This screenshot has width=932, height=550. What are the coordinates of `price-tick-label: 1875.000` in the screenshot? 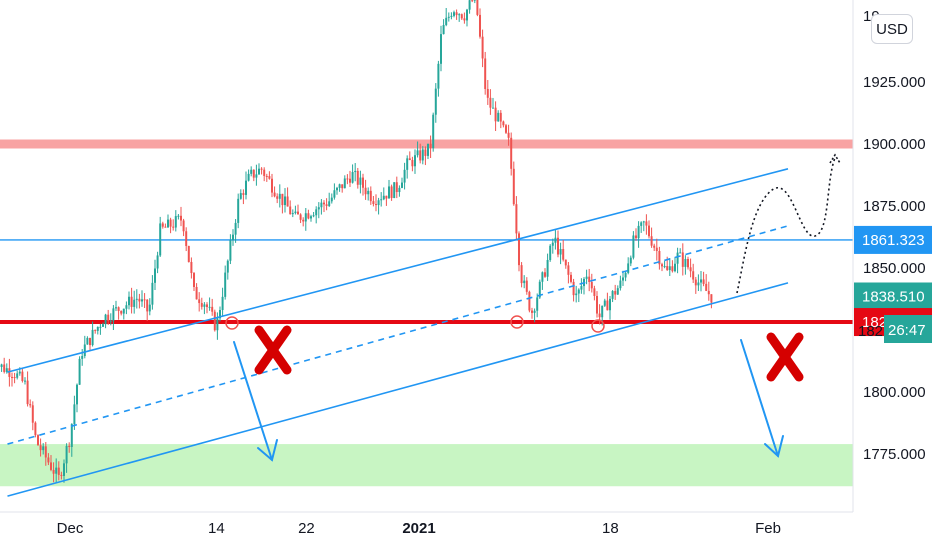 It's located at (894, 206).